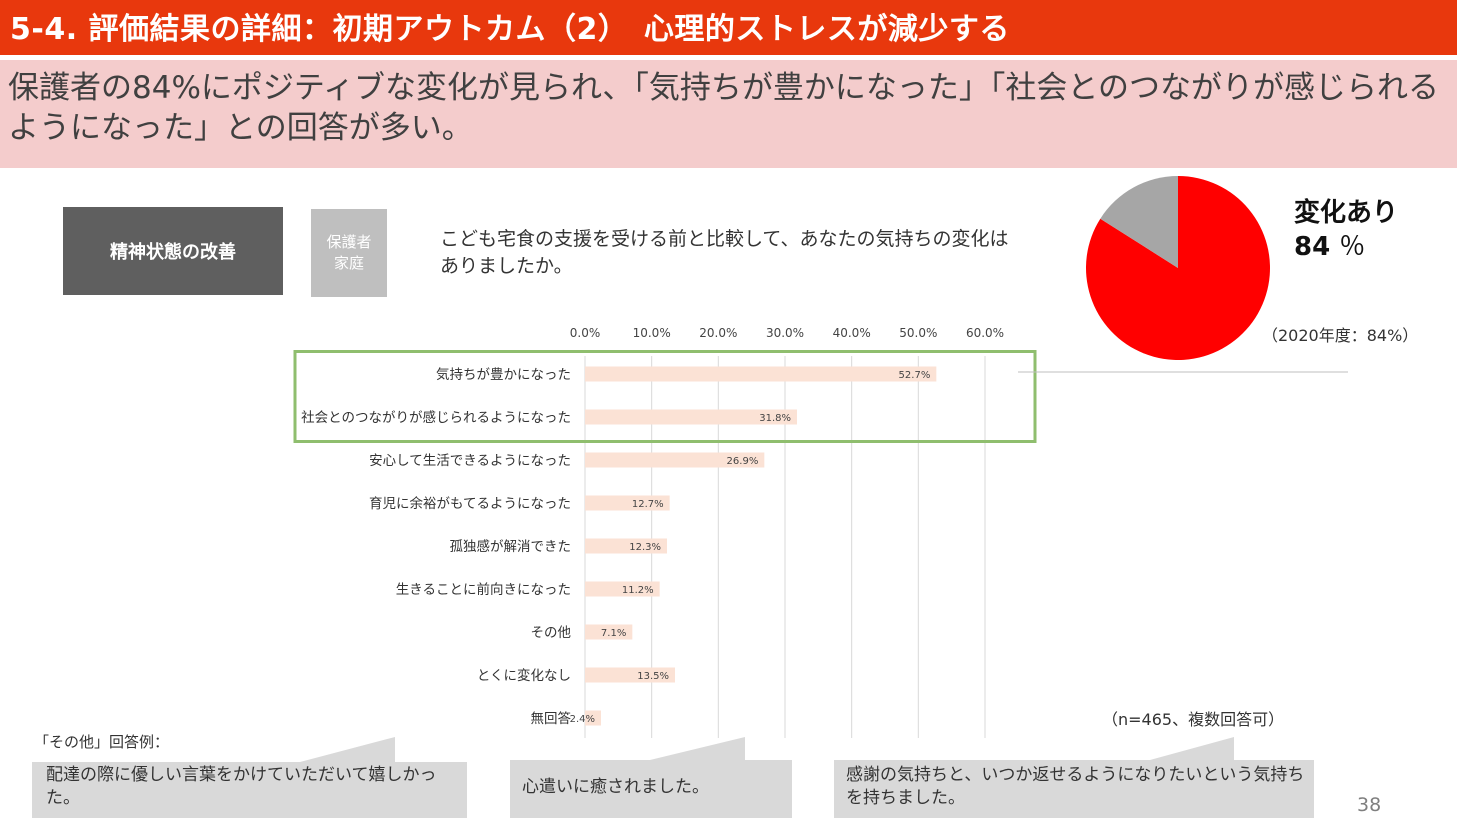  Describe the element at coordinates (503, 375) in the screenshot. I see `category-label: 気持ちが豊かになった` at that location.